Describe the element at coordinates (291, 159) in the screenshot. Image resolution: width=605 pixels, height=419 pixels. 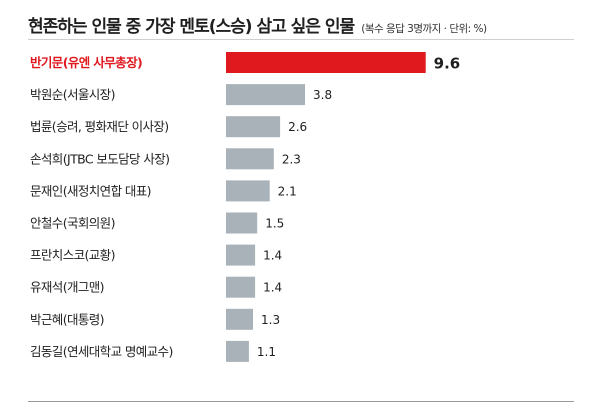
I see `value-label: 2.3` at that location.